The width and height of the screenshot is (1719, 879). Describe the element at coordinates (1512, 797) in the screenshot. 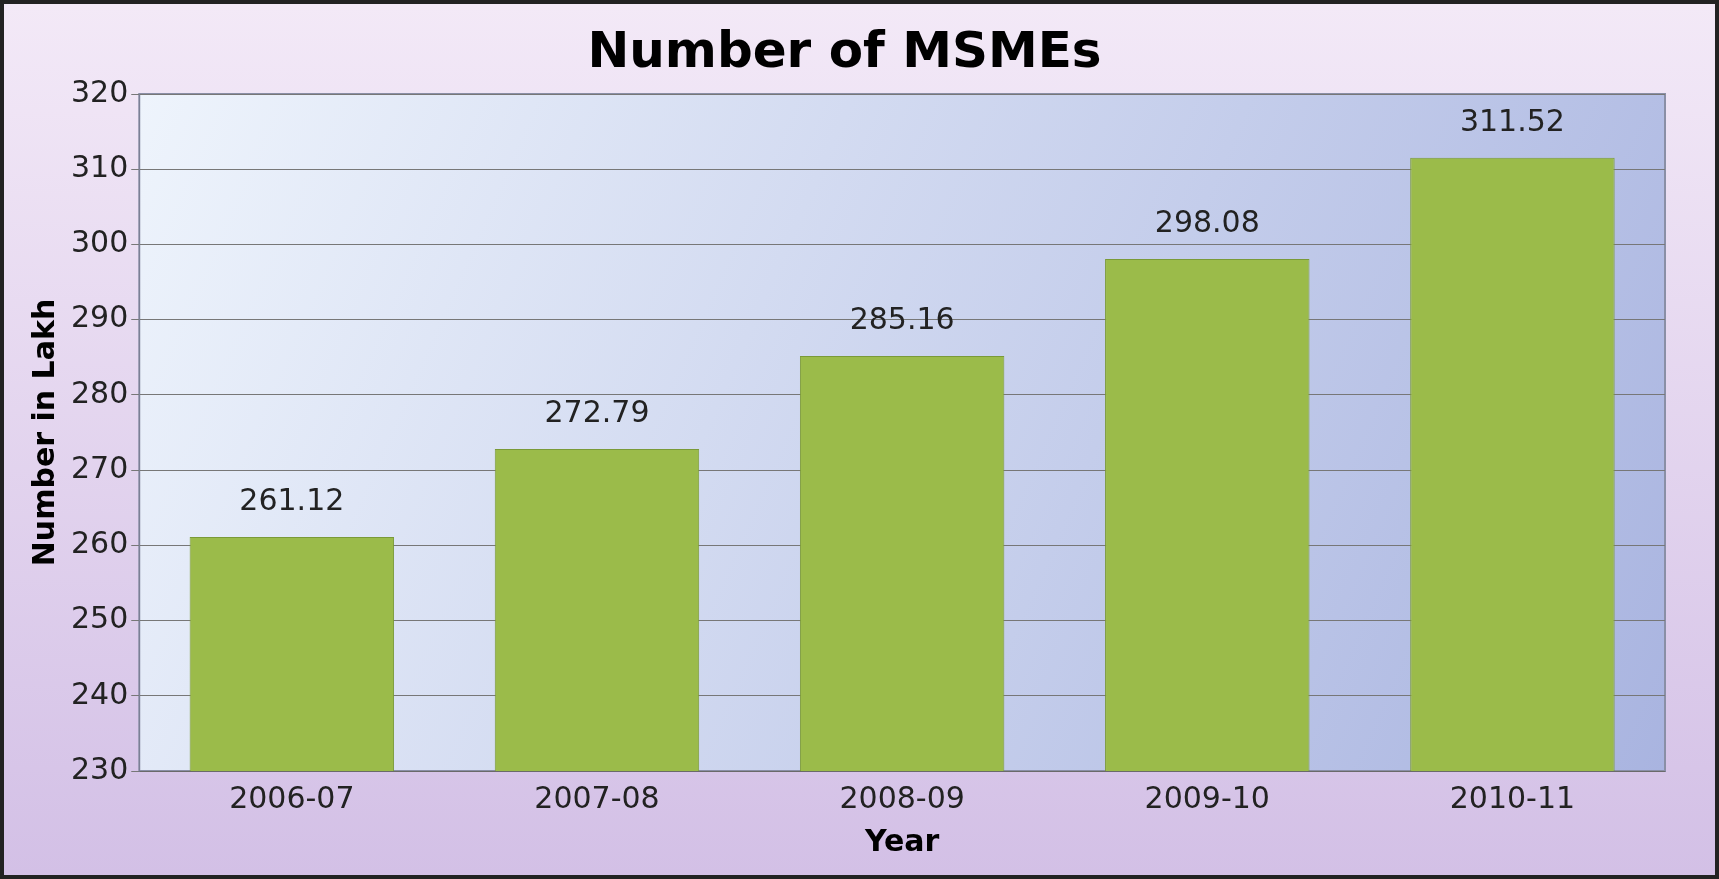

I see `x-tick-label: 2010-11` at that location.